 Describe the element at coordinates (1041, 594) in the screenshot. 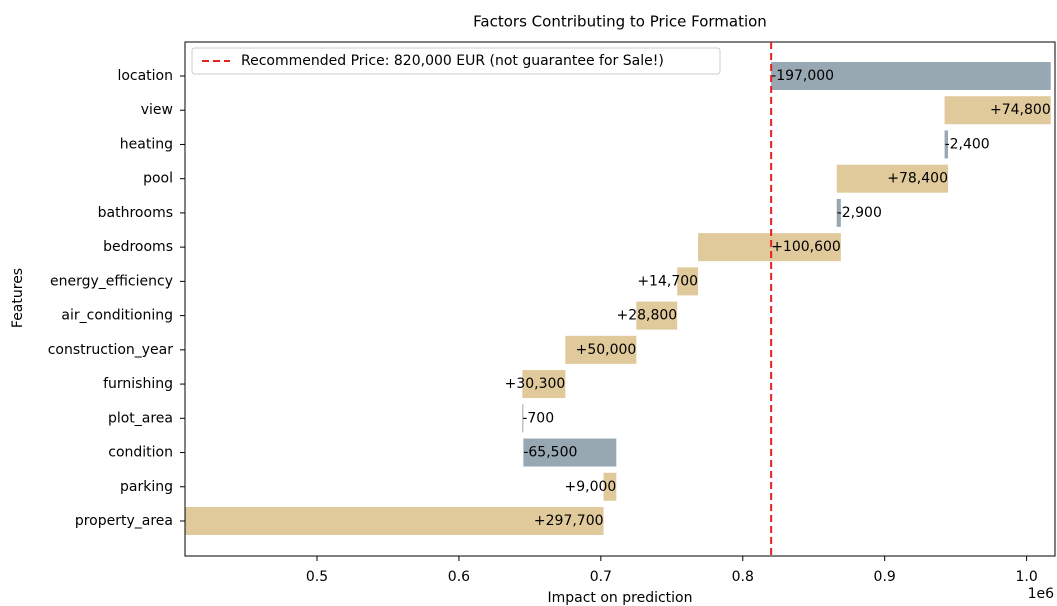

I see `axis-offset-label: 1e6` at that location.